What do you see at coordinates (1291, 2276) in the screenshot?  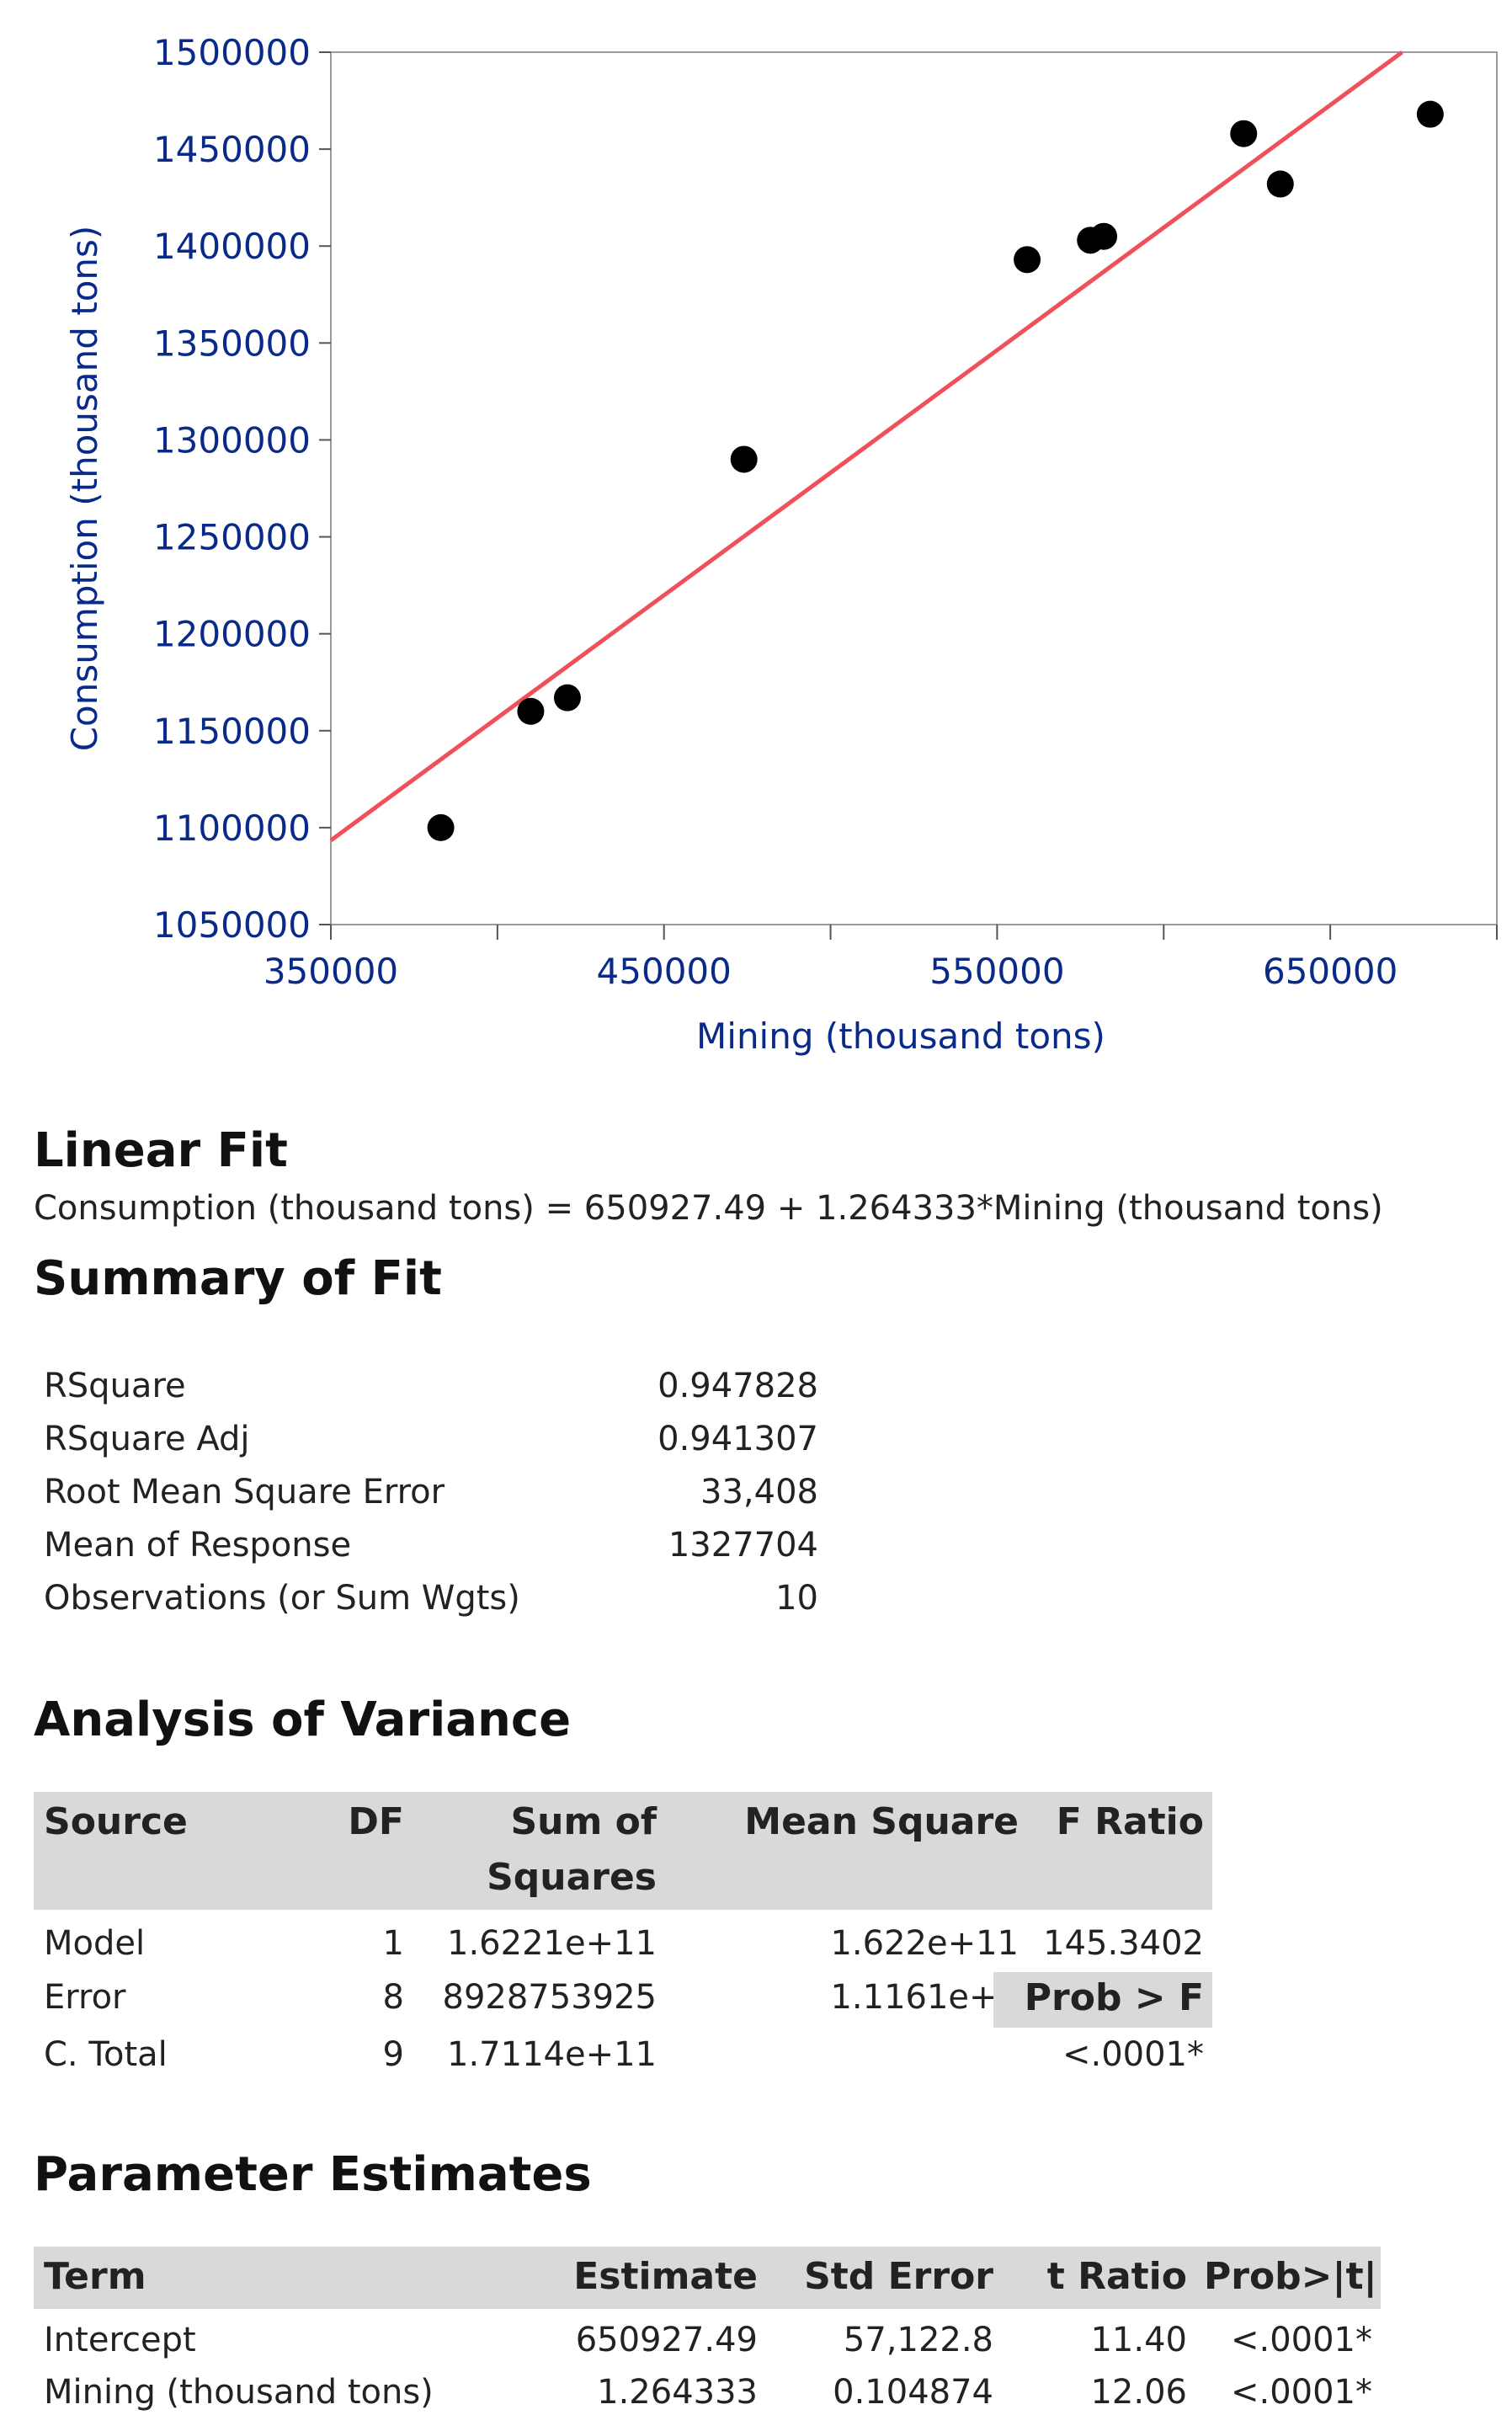 I see `params-header-prob-t: Prob>|t|` at bounding box center [1291, 2276].